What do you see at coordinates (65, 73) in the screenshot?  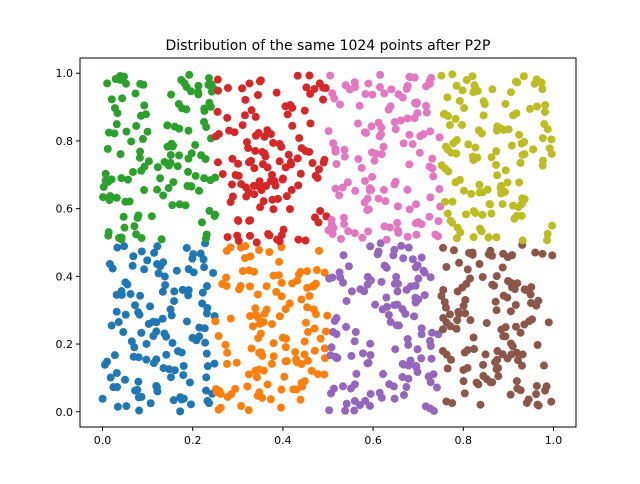 I see `y-tick-label: 1.0` at bounding box center [65, 73].